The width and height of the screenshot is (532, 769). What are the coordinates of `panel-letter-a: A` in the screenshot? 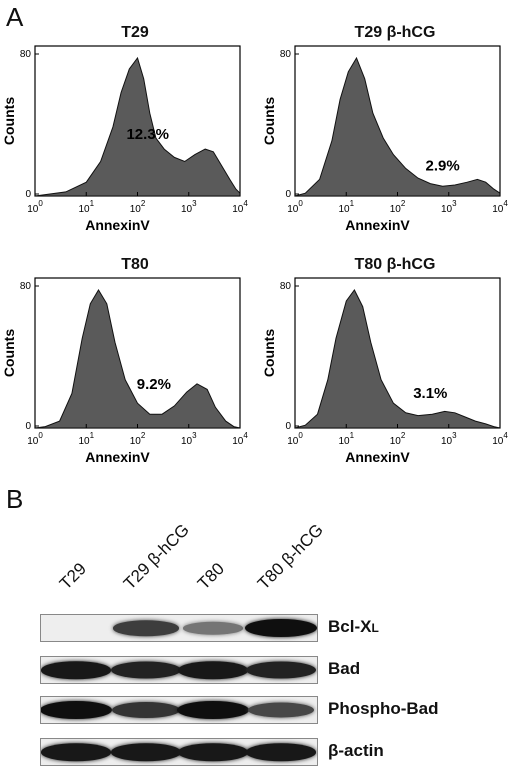 It's located at (15, 17).